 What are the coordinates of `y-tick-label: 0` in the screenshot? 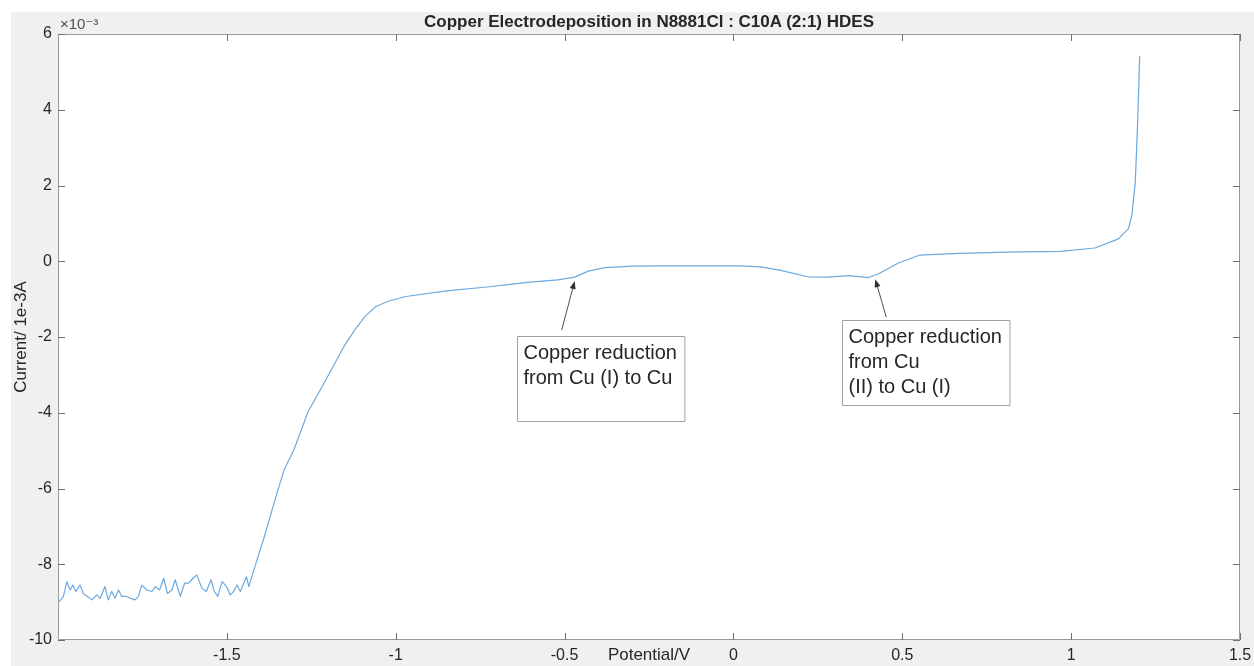 It's located at (48, 260).